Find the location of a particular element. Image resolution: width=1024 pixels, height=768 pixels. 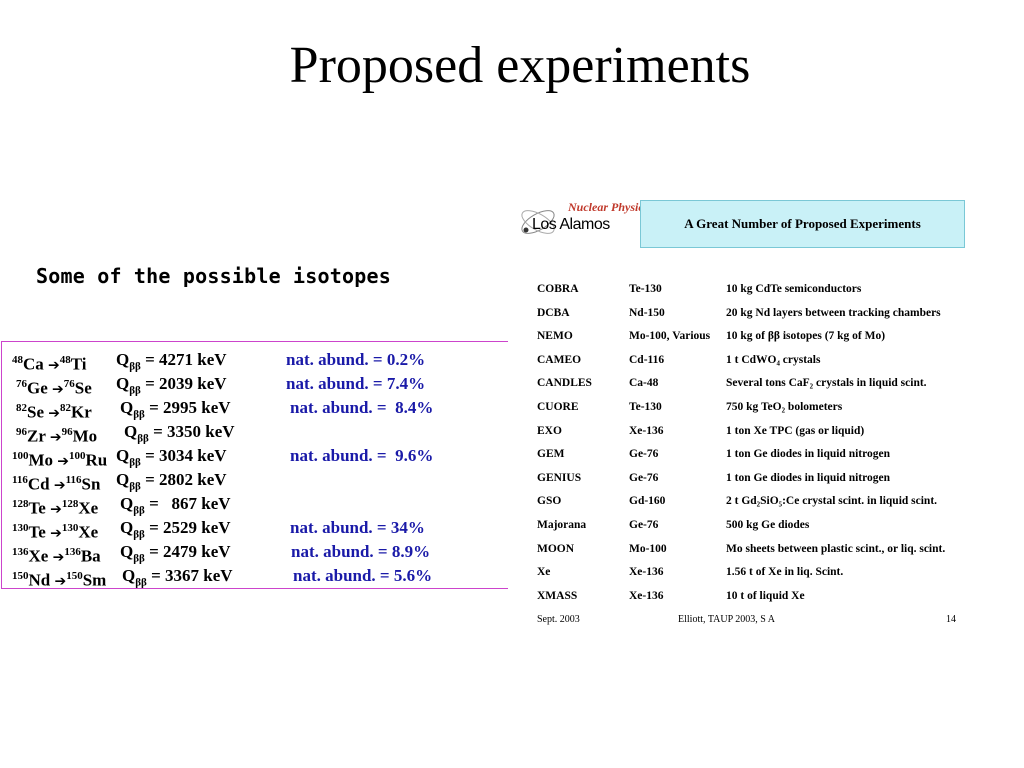

slide-title: Proposed experiments is located at coordinates (520, 65).